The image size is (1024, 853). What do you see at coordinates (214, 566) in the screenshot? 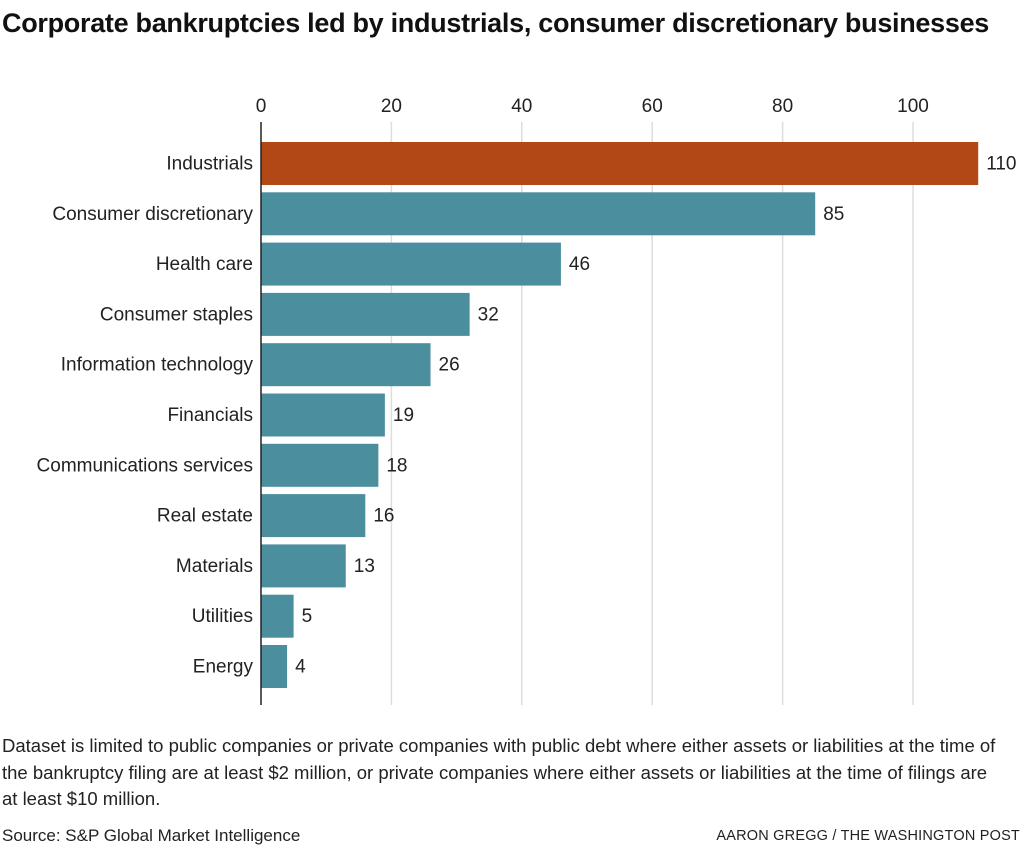
I see `category-label: Materials` at bounding box center [214, 566].